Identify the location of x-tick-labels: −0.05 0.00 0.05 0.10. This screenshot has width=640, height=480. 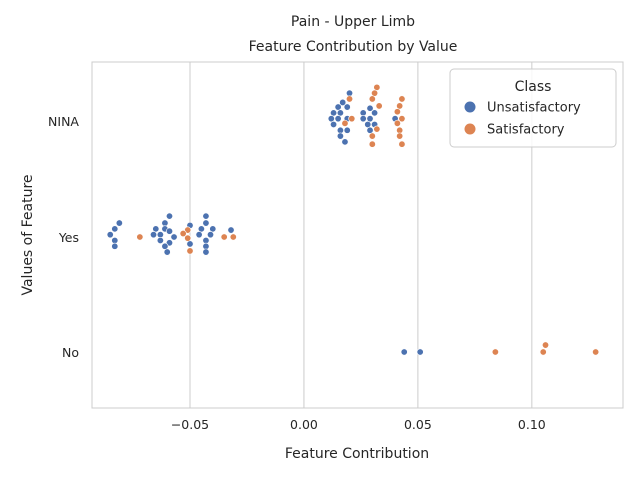
(358, 424).